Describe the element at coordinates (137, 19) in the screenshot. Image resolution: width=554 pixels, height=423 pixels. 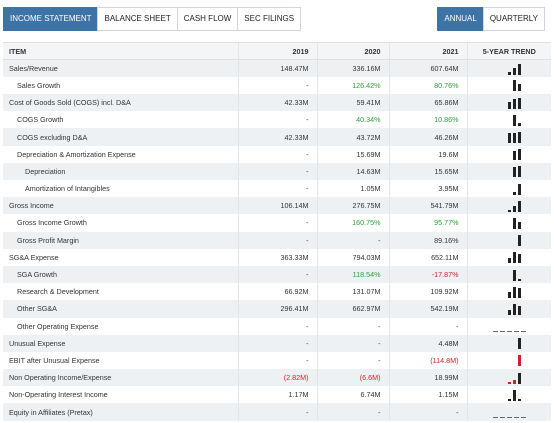
I see `tab-balance-sheet: BALANCE SHEET` at that location.